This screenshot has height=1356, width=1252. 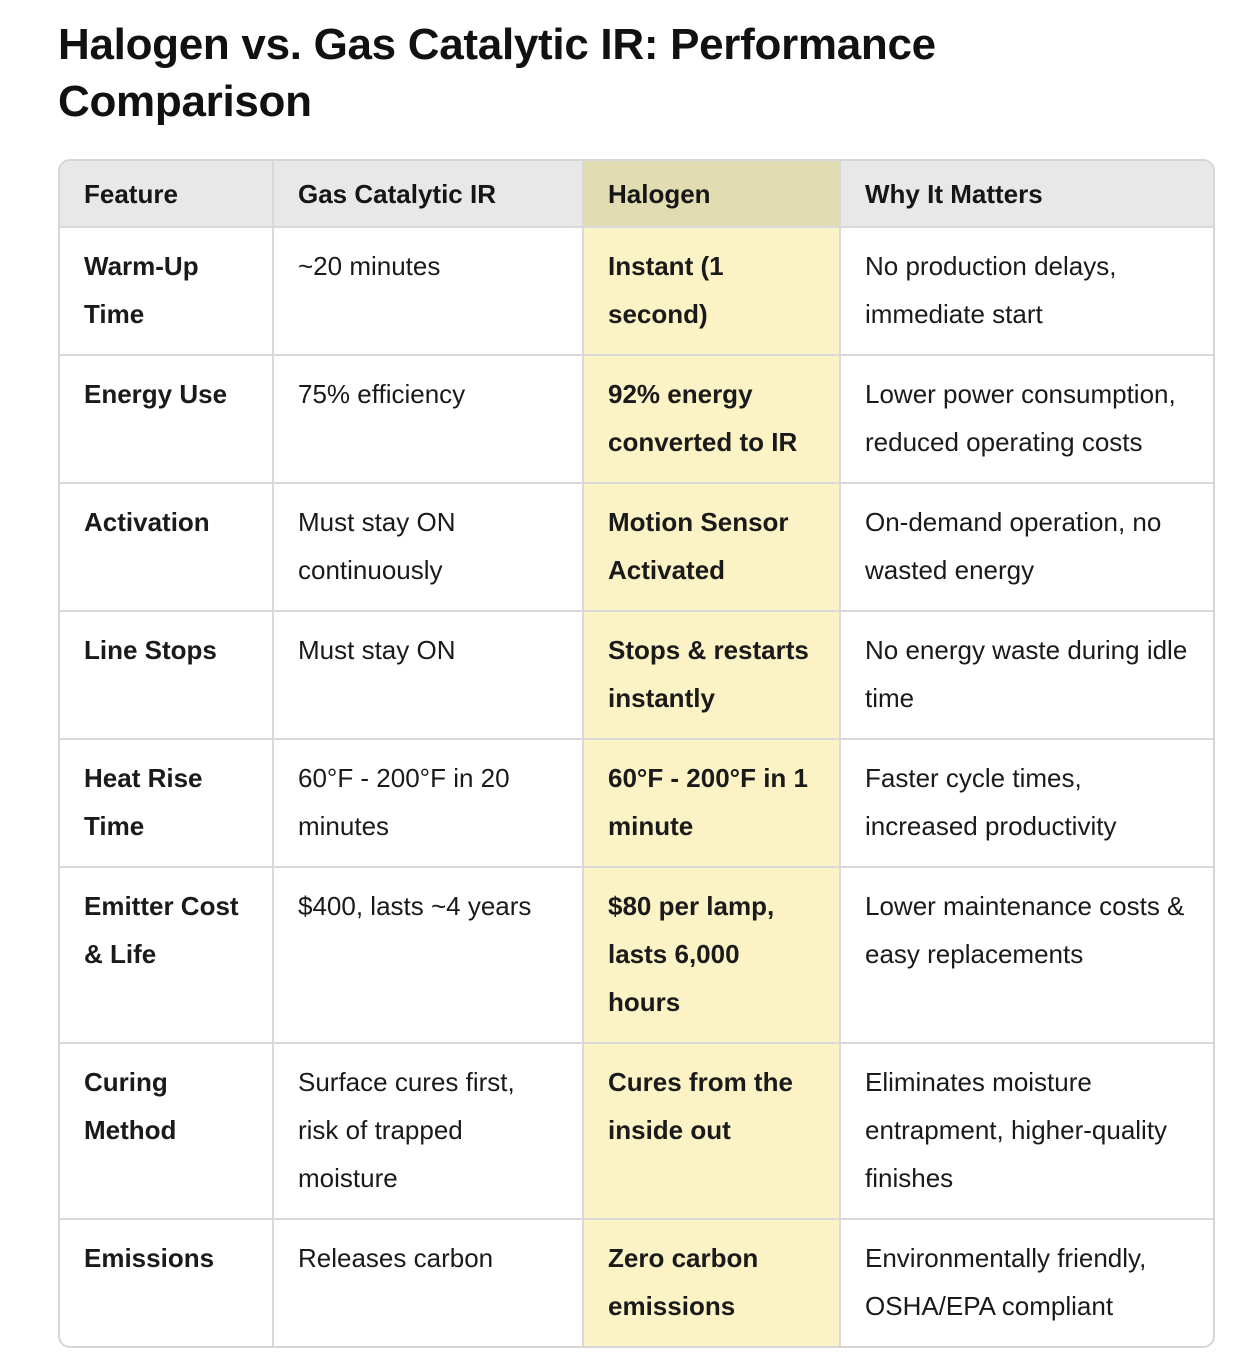 What do you see at coordinates (712, 419) in the screenshot?
I see `halogen-cell: 92% energy converted to IR` at bounding box center [712, 419].